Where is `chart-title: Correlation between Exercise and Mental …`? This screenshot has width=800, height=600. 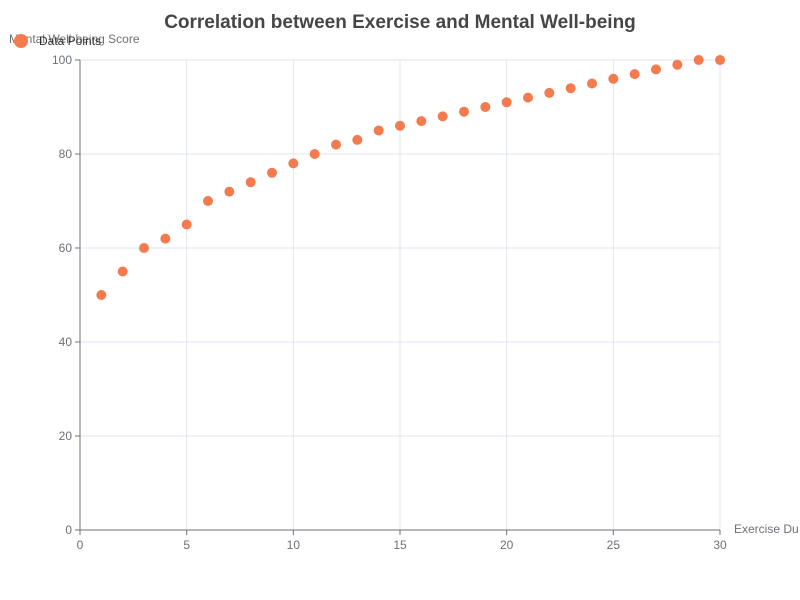 chart-title: Correlation between Exercise and Mental … is located at coordinates (400, 22).